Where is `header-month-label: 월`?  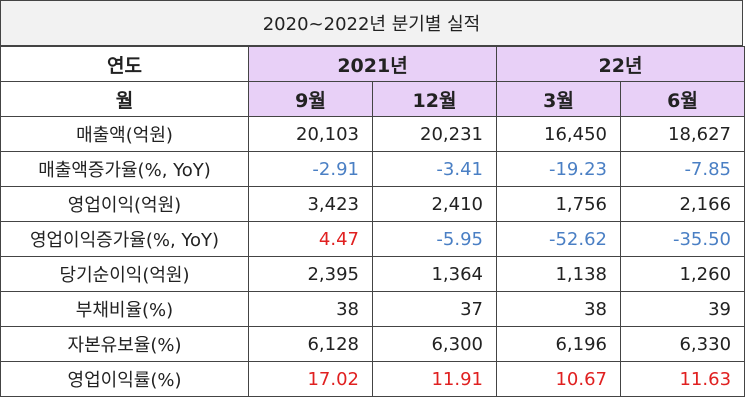
header-month-label: 월 is located at coordinates (124, 99).